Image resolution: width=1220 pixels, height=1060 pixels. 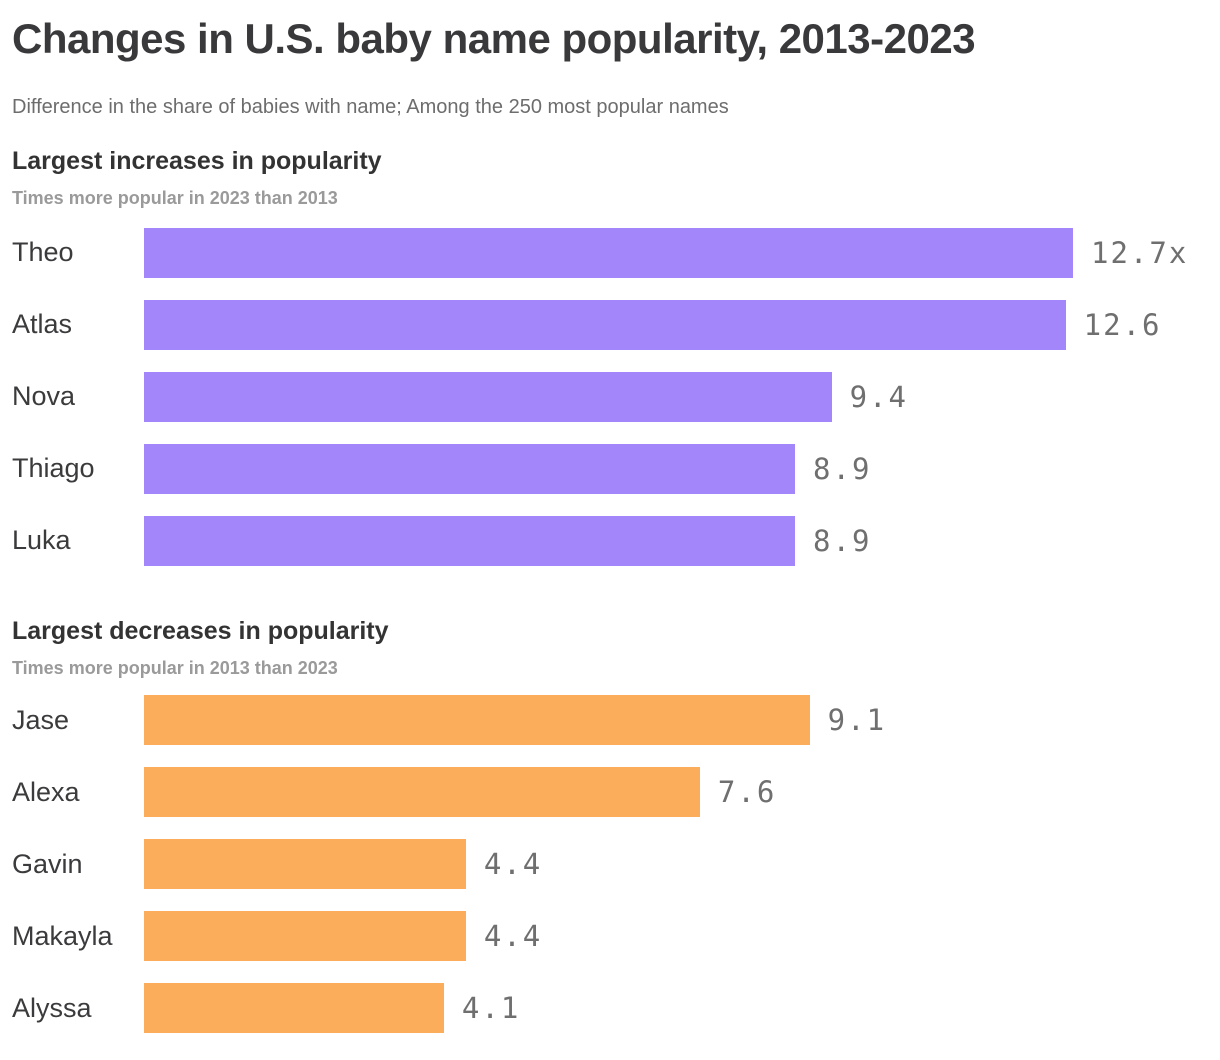 I want to click on bar-row: Luka 8.9, so click(x=610, y=541).